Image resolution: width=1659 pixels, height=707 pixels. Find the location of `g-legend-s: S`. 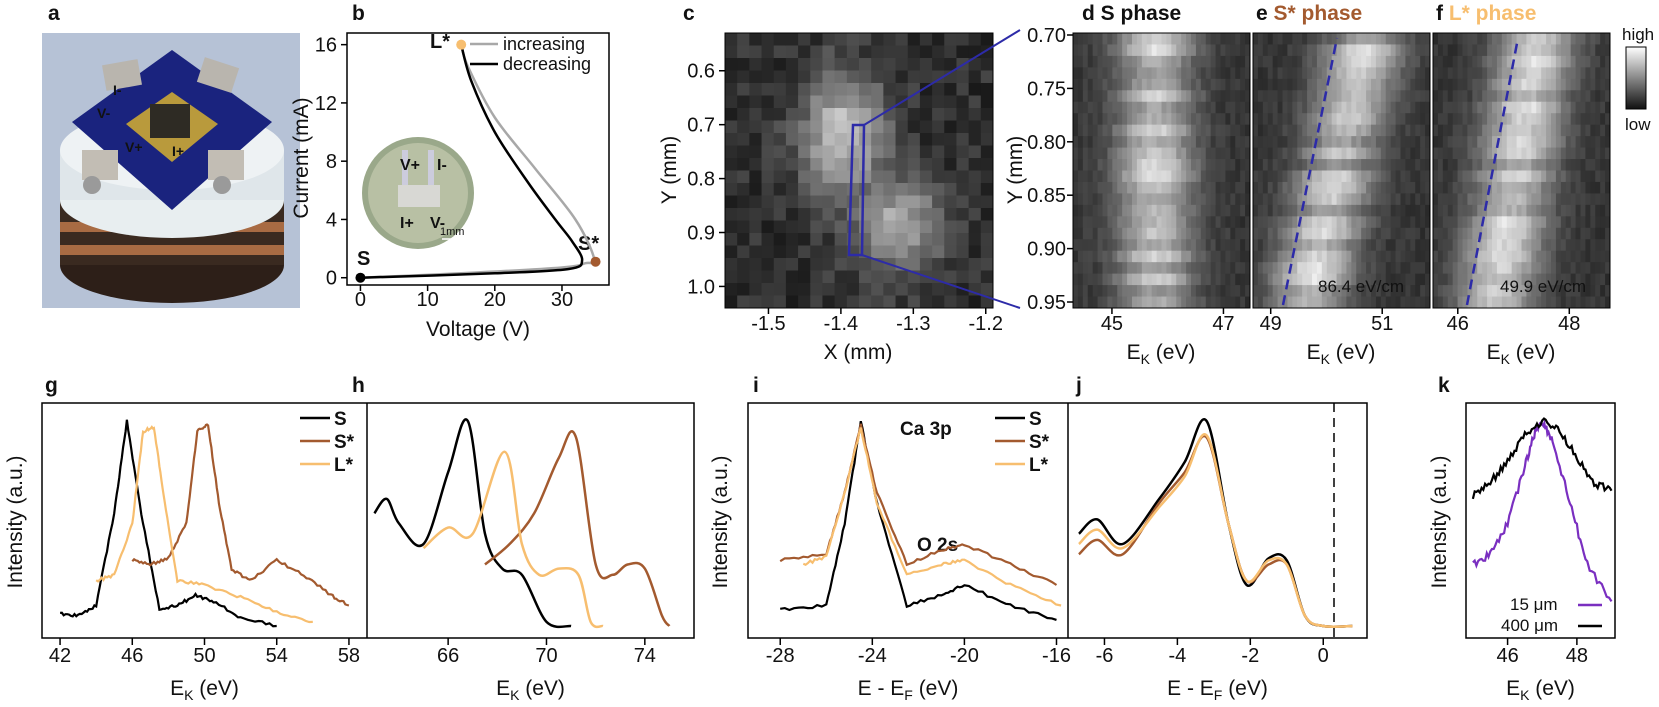

g-legend-s: S is located at coordinates (340, 419).